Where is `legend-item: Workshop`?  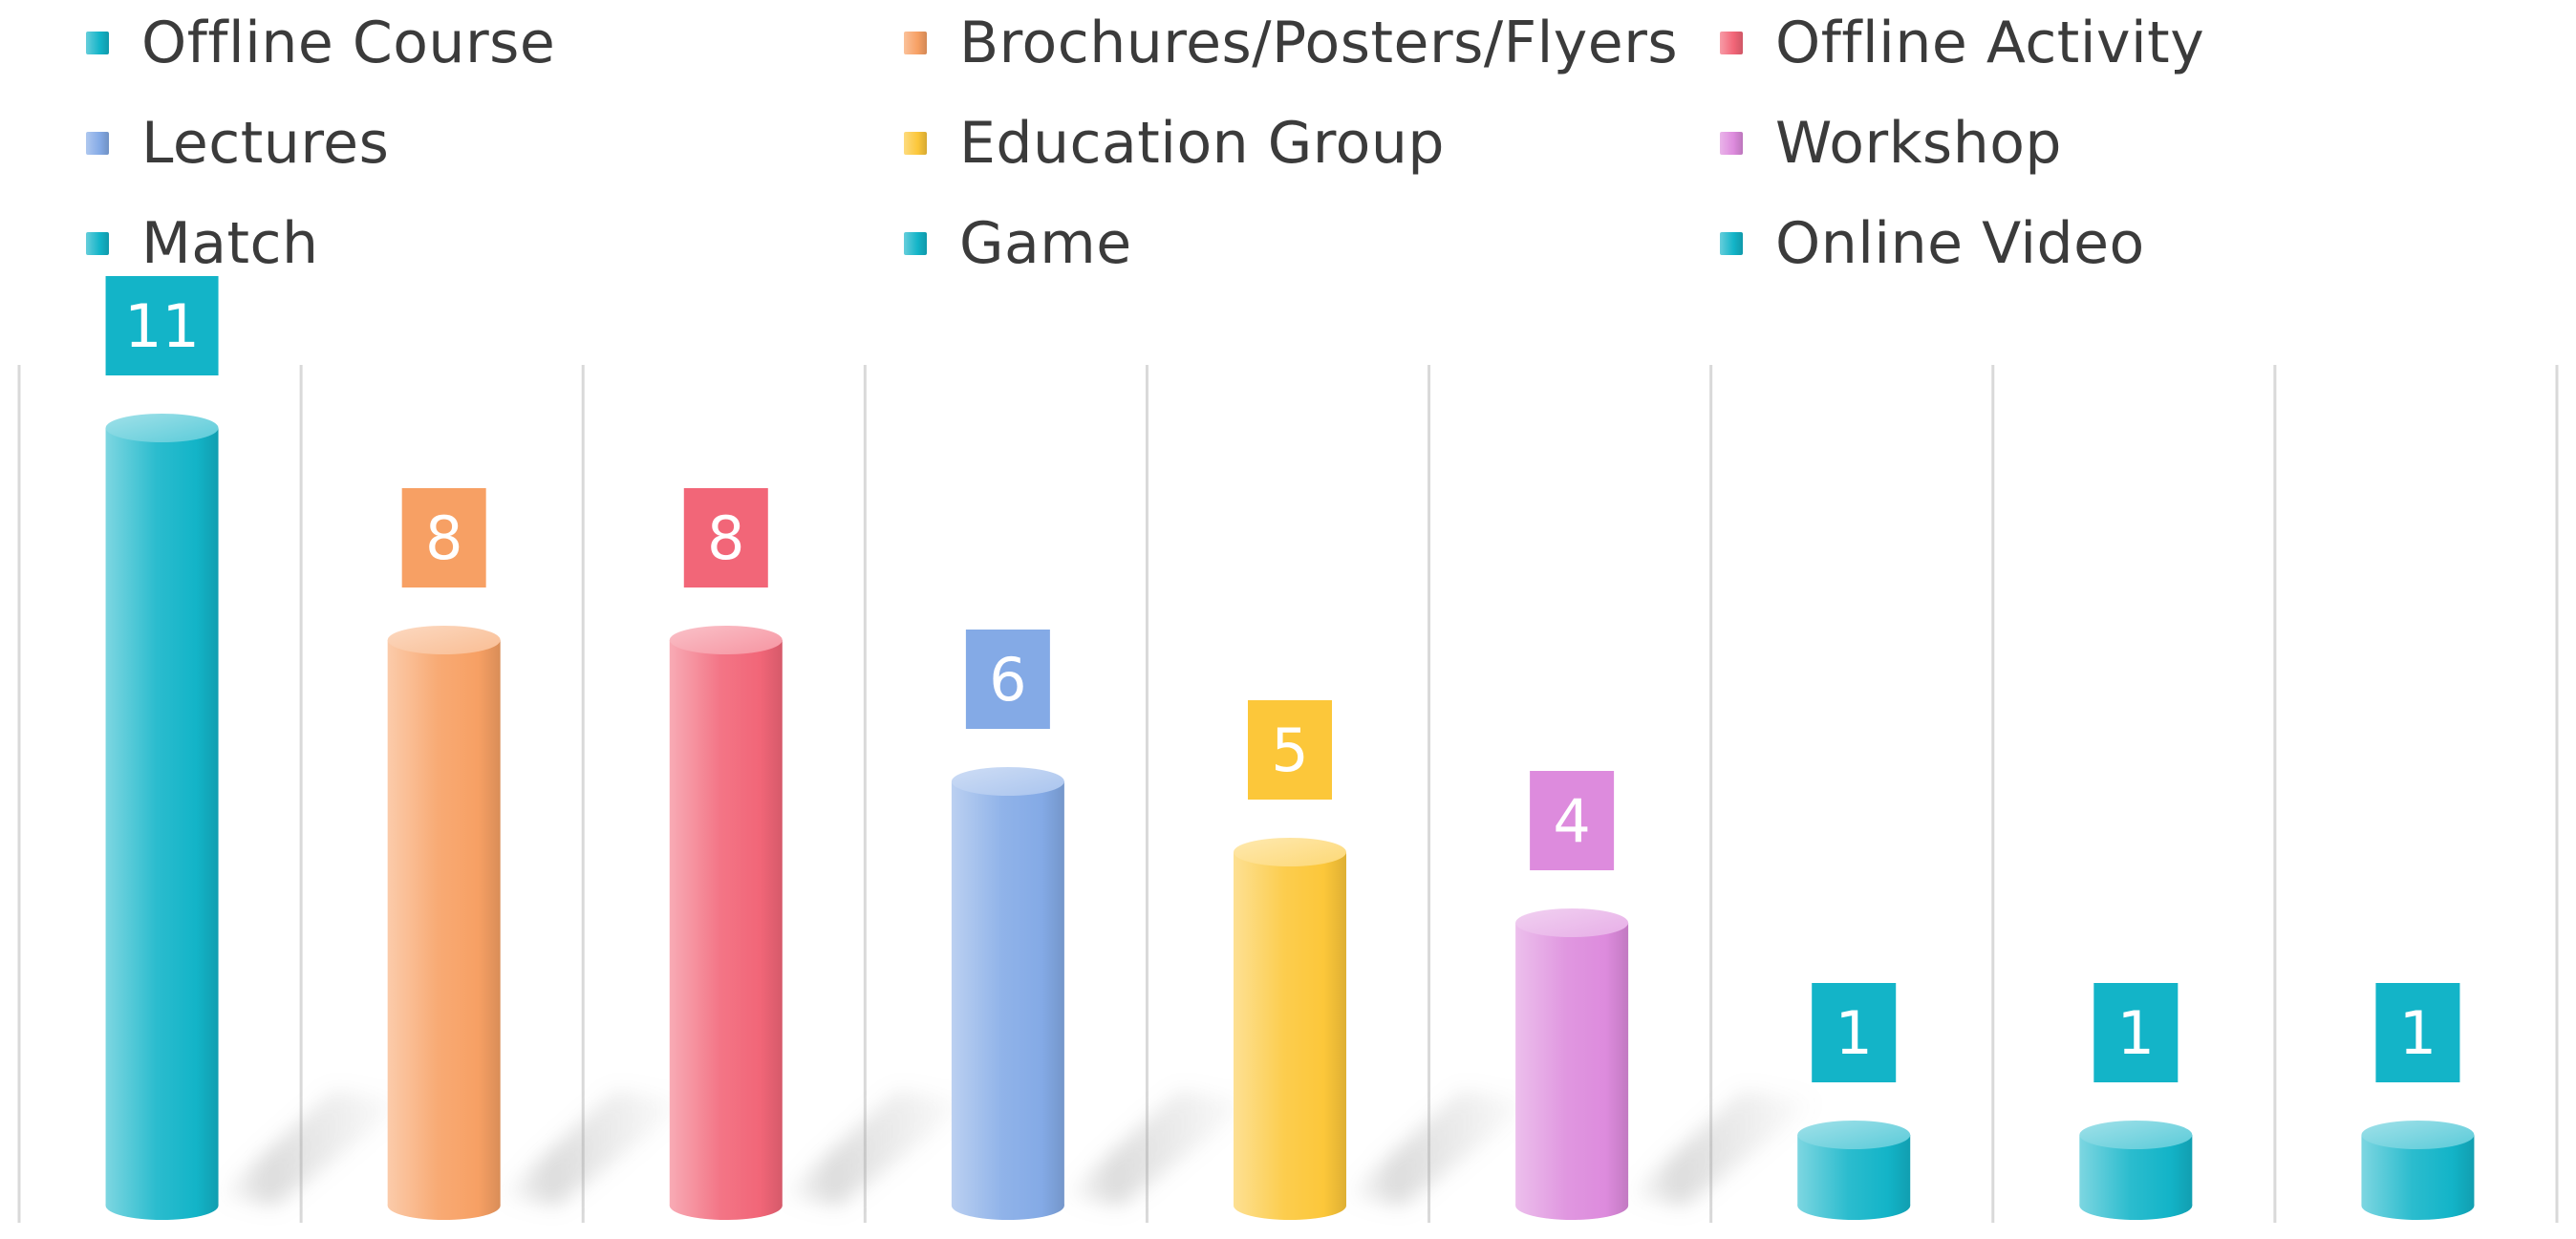
legend-item: Workshop is located at coordinates (1891, 143).